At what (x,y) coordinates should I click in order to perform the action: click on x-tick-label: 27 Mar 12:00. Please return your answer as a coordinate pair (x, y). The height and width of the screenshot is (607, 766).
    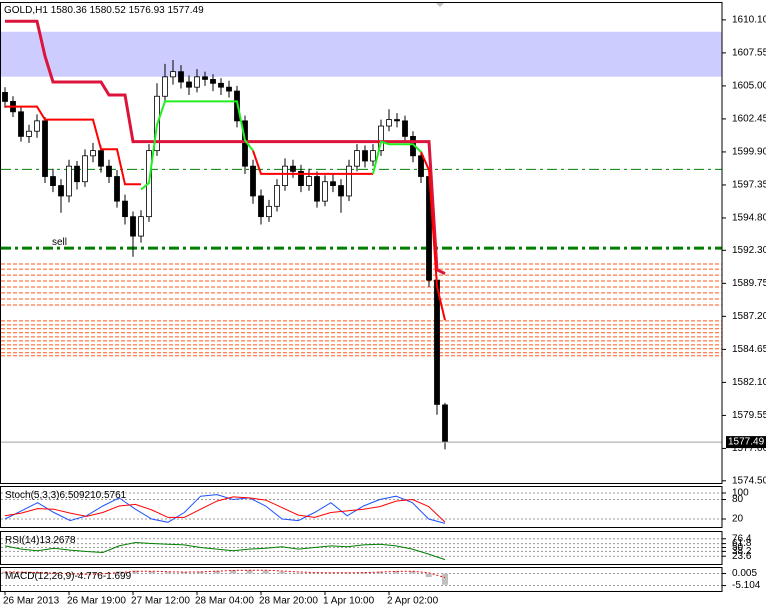
    Looking at the image, I should click on (160, 601).